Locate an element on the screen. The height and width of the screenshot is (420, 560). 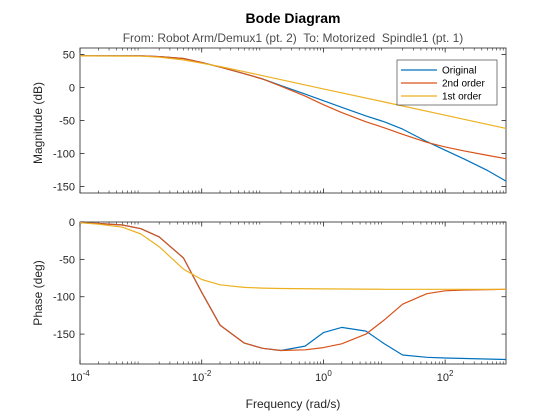
magnitude-y-tick-label: -50 is located at coordinates (67, 122).